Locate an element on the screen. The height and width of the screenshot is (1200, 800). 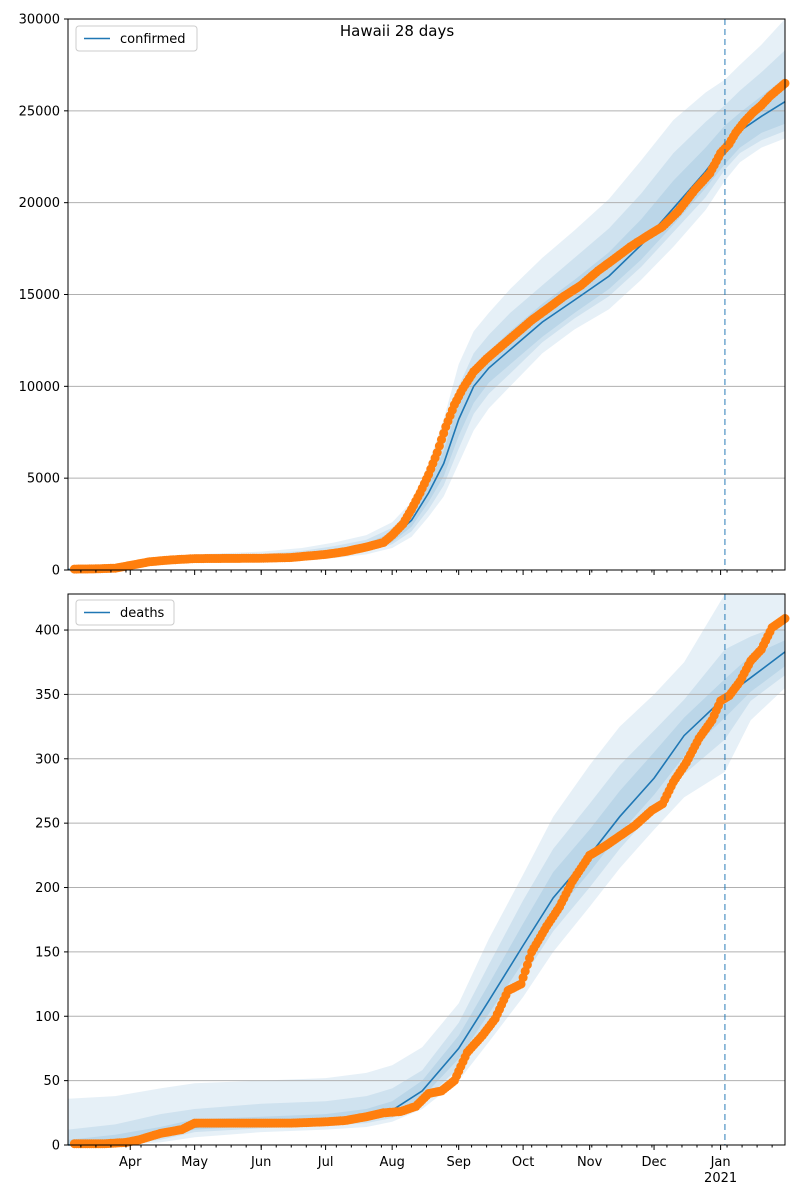
confirmed-legend: confirmed is located at coordinates (136, 38).